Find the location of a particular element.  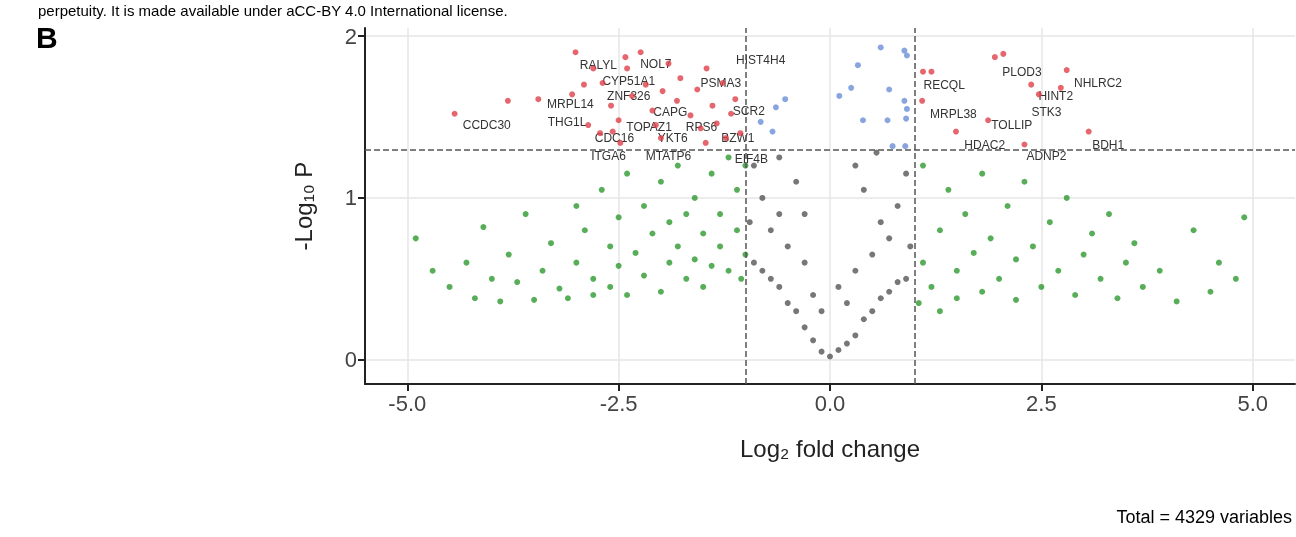

x-tick-label: 2.5 is located at coordinates (1041, 403).